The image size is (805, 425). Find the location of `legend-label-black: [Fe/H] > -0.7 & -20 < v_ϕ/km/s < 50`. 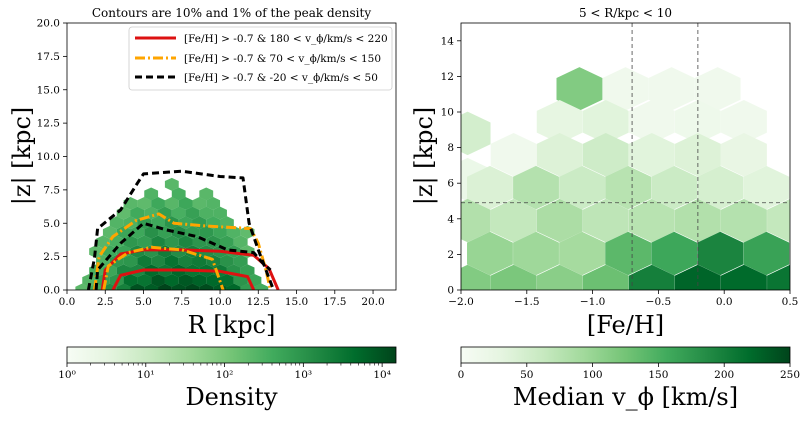

legend-label-black: [Fe/H] > -0.7 & -20 < v_ϕ/km/s < 50 is located at coordinates (281, 78).